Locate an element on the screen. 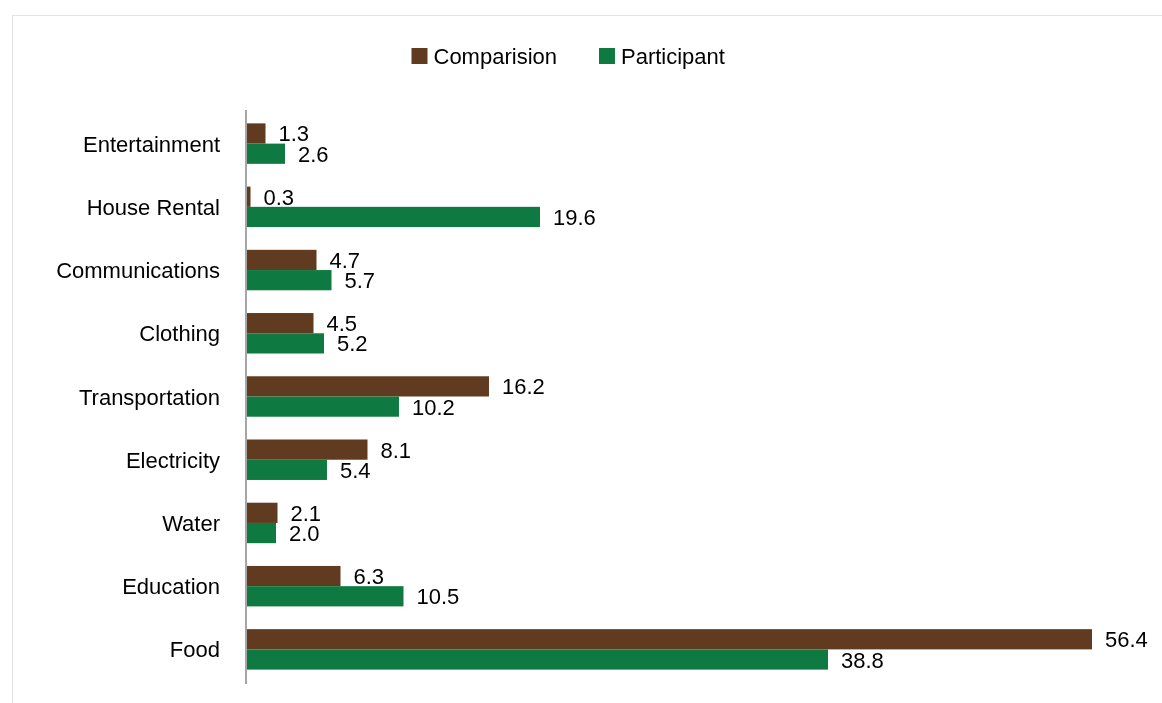  data-label: 5.4 is located at coordinates (355, 470).